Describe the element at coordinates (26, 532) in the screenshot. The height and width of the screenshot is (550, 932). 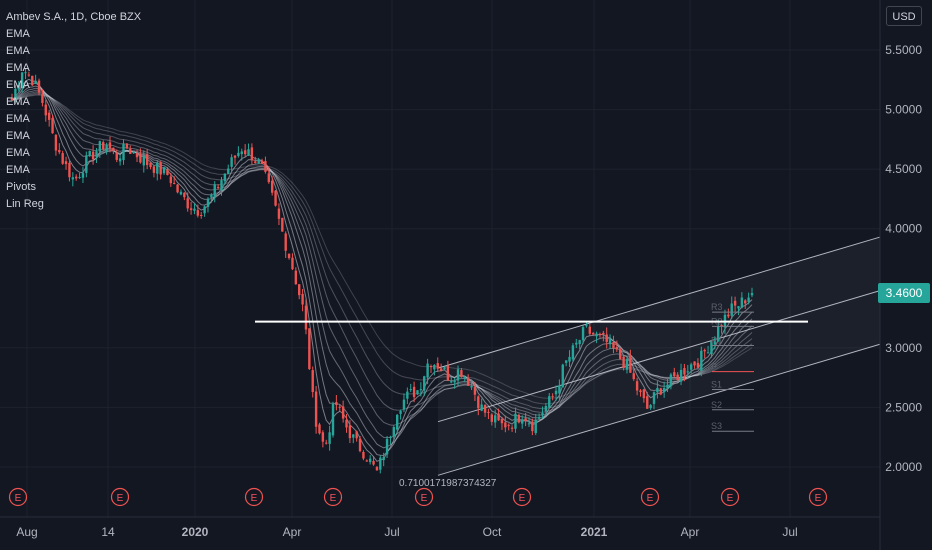
I see `x-tick-0: Aug` at that location.